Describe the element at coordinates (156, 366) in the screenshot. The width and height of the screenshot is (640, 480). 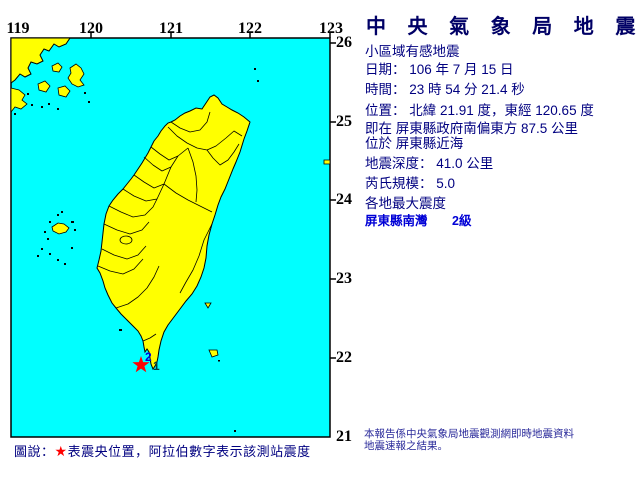
I see `station-intensity-mark-1: 1` at that location.